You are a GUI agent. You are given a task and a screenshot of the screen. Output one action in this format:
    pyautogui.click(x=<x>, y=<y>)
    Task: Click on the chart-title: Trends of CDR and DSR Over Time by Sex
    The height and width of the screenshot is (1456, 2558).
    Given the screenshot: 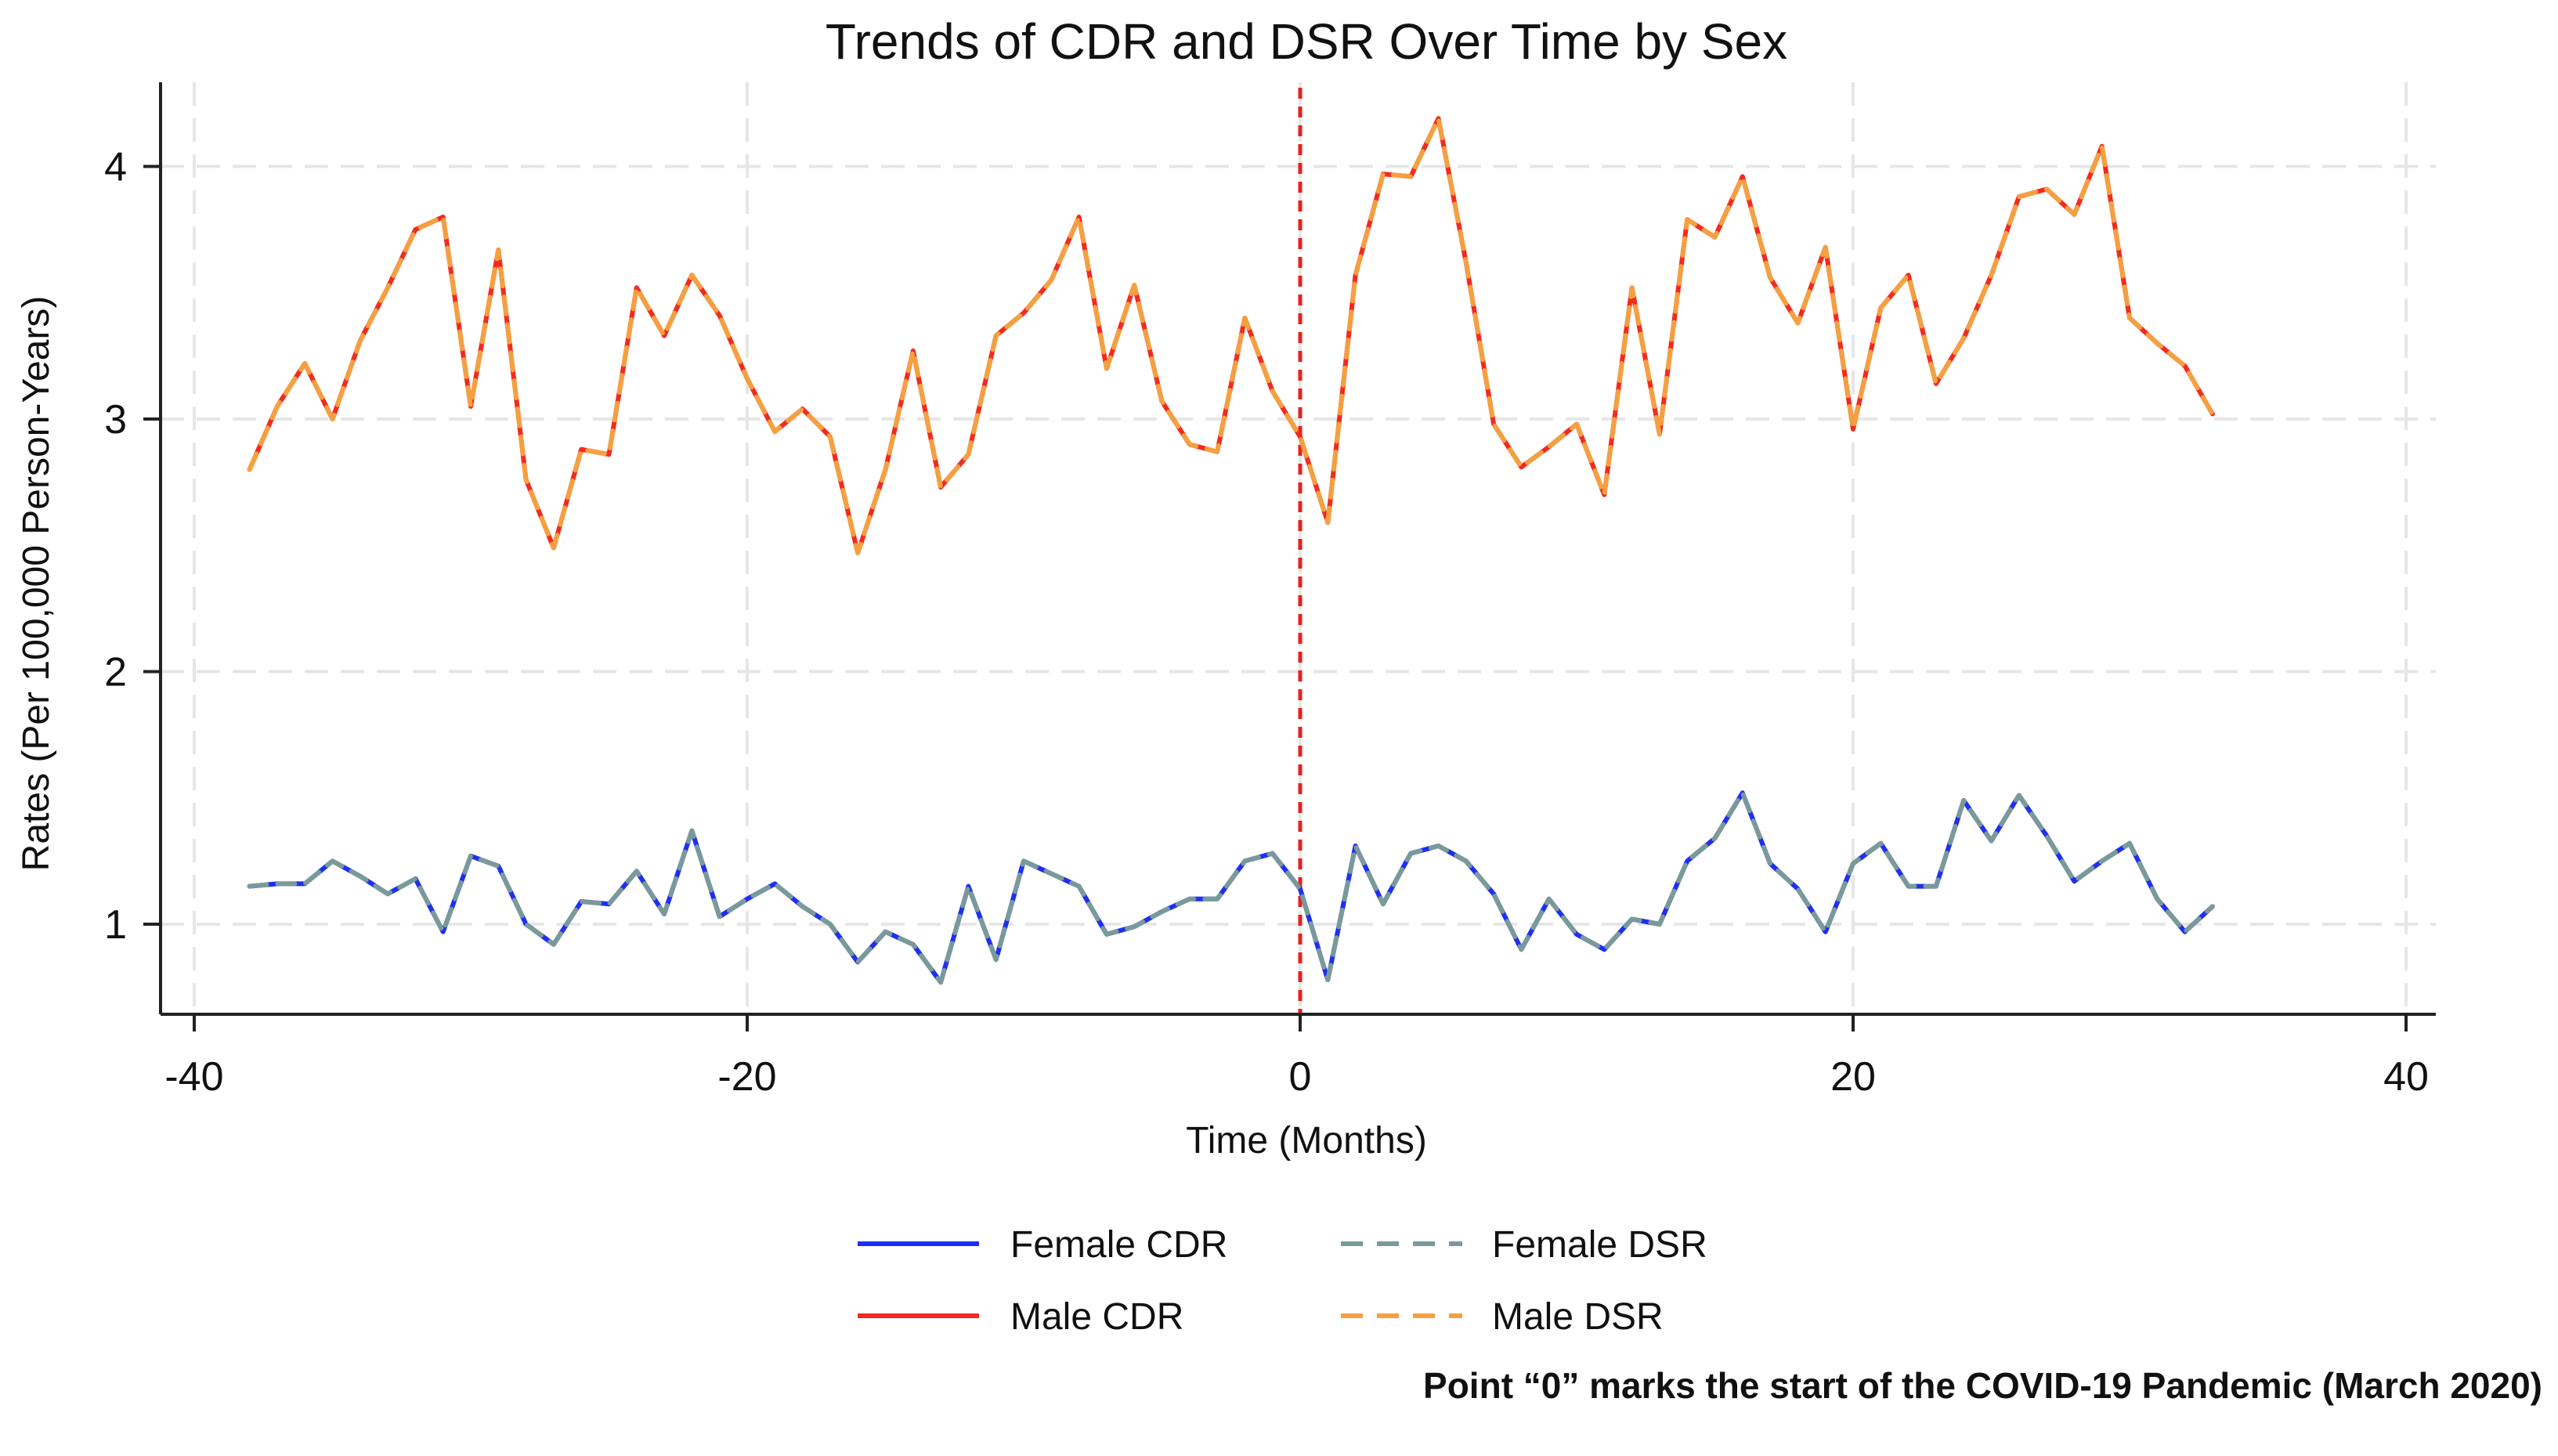 What is the action you would take?
    pyautogui.click(x=1307, y=41)
    